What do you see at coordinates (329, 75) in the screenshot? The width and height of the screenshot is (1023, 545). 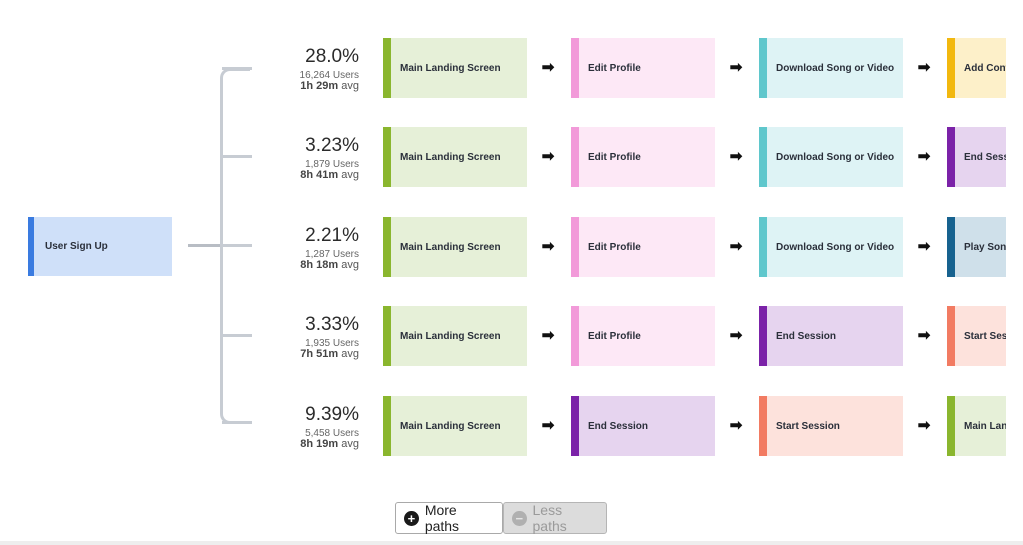 I see `path-user-count: 16,264 Users` at bounding box center [329, 75].